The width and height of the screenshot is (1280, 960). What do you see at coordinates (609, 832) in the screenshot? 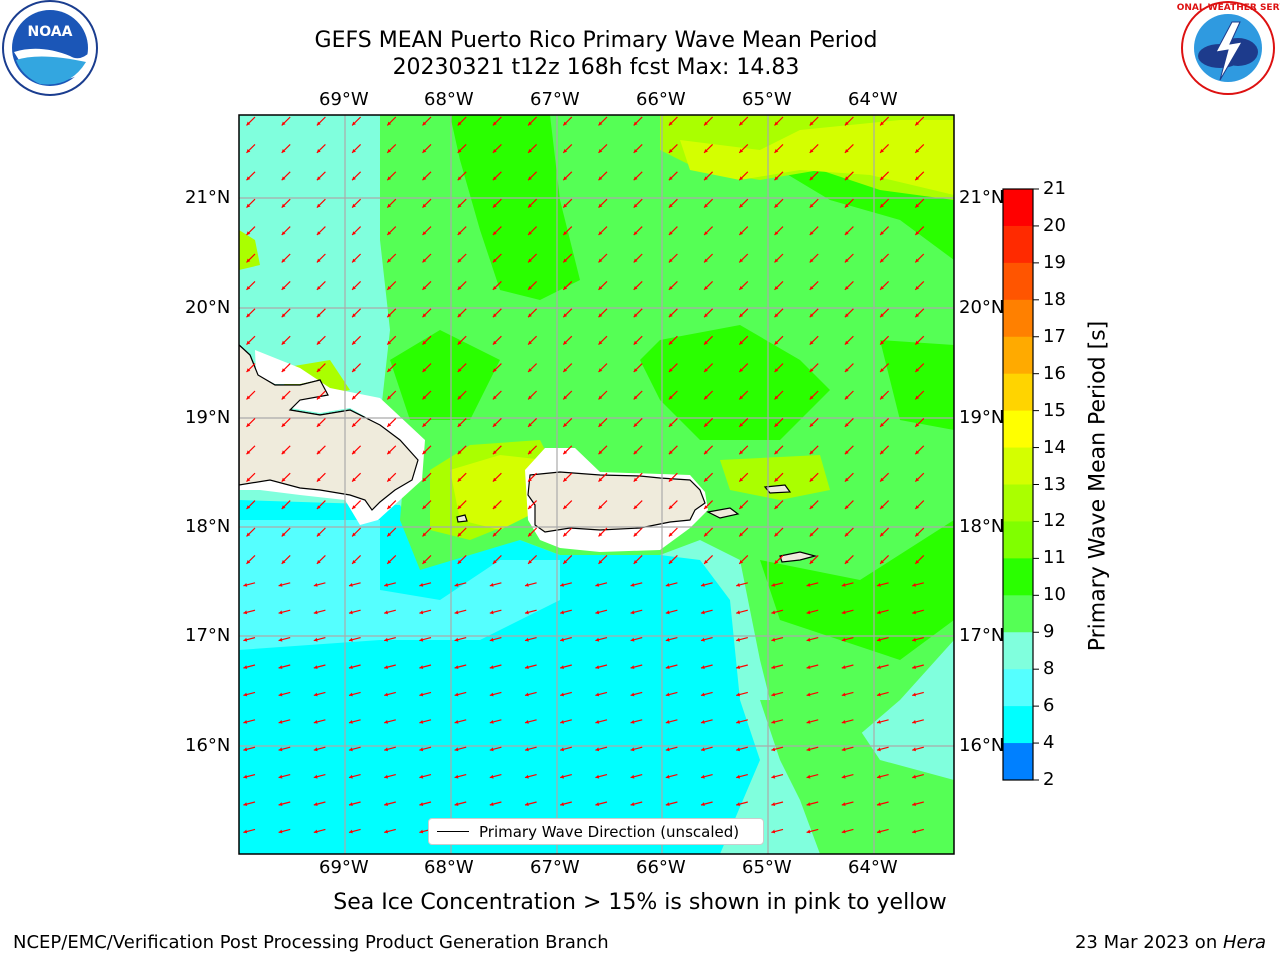
I see `legend-label: Primary Wave Direction (unscaled)` at bounding box center [609, 832].